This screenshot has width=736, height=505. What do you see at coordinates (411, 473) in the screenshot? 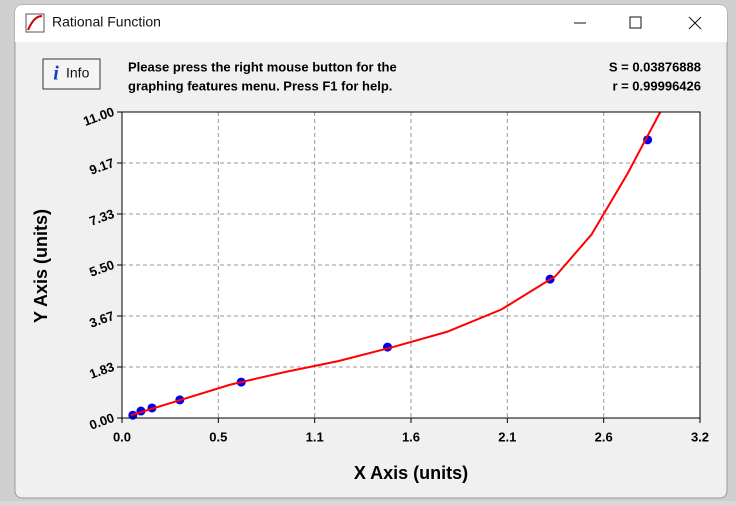
I see `x-axis-label: X Axis (units)` at bounding box center [411, 473].